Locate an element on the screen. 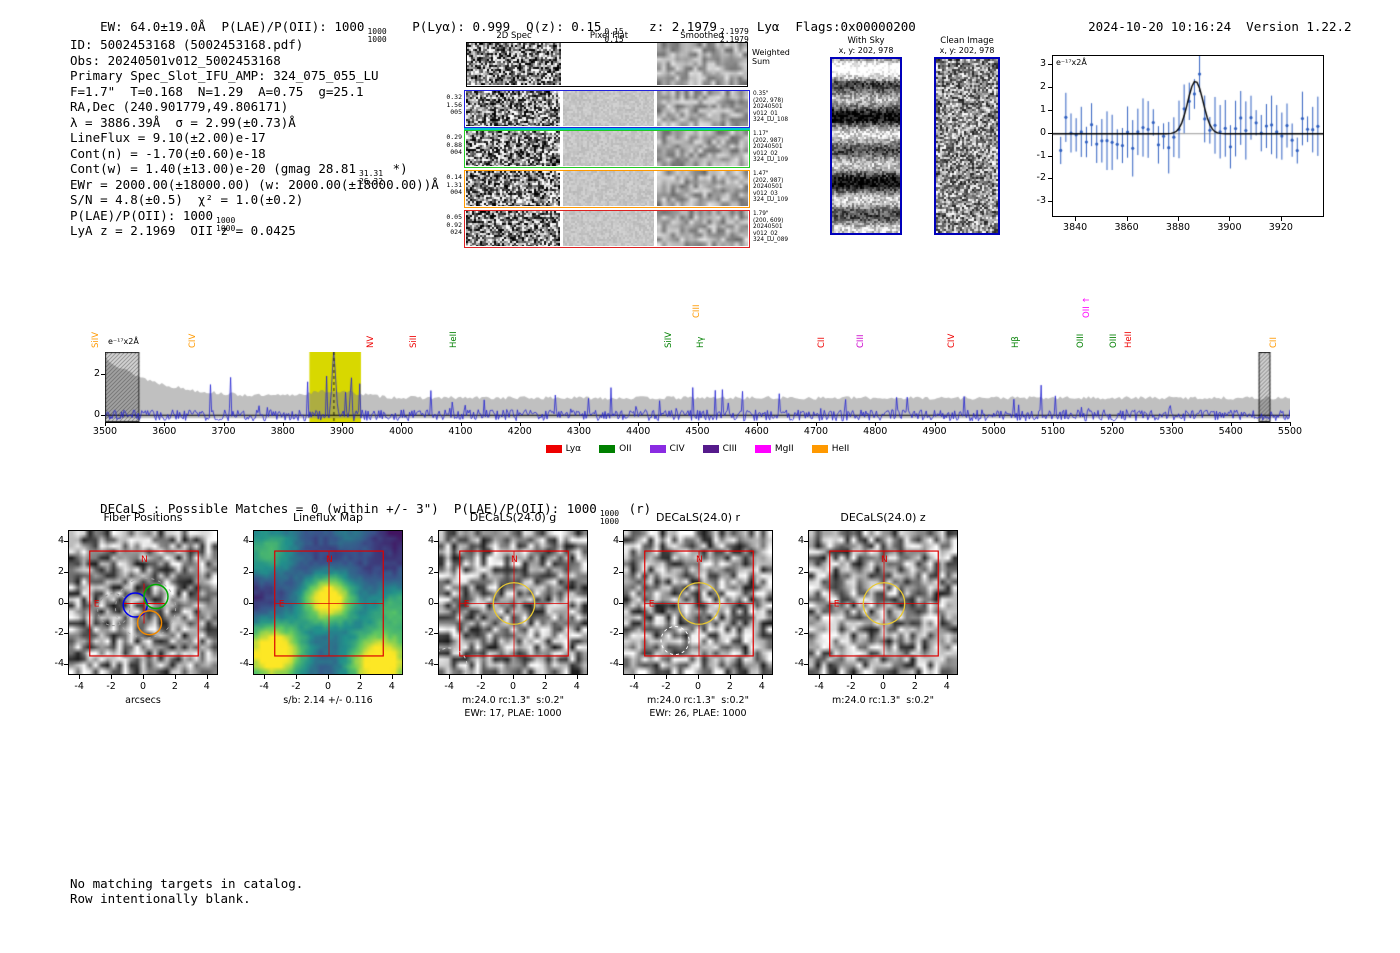  fit-y-tick-label: -2 is located at coordinates (1041, 178).